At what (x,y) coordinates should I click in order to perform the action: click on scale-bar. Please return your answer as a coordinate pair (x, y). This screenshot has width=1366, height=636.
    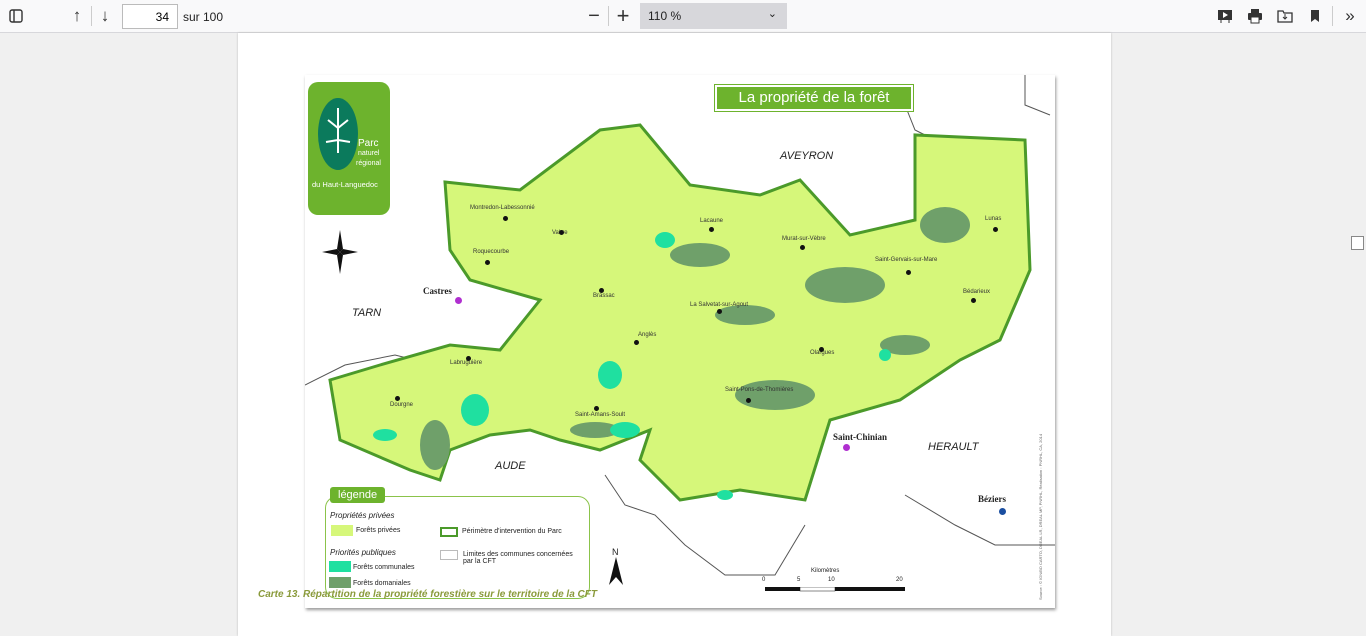
    Looking at the image, I should click on (835, 589).